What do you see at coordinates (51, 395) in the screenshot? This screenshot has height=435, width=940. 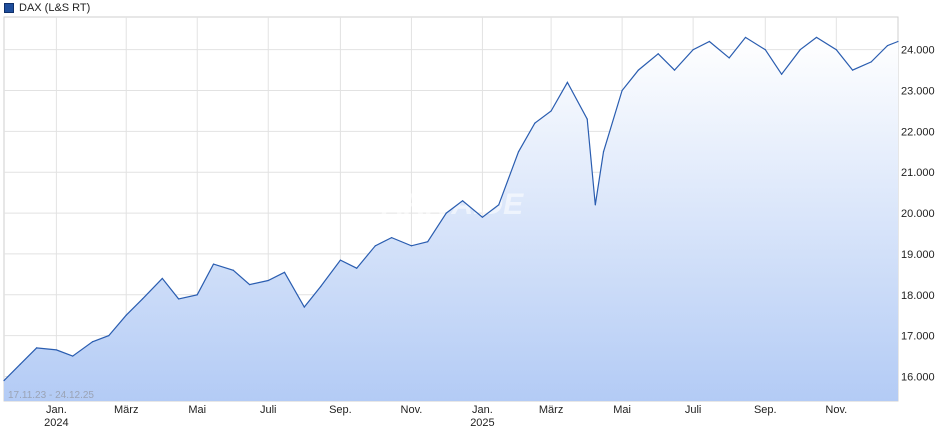 I see `date-range-label: 17.11.23 - 24.12.25` at bounding box center [51, 395].